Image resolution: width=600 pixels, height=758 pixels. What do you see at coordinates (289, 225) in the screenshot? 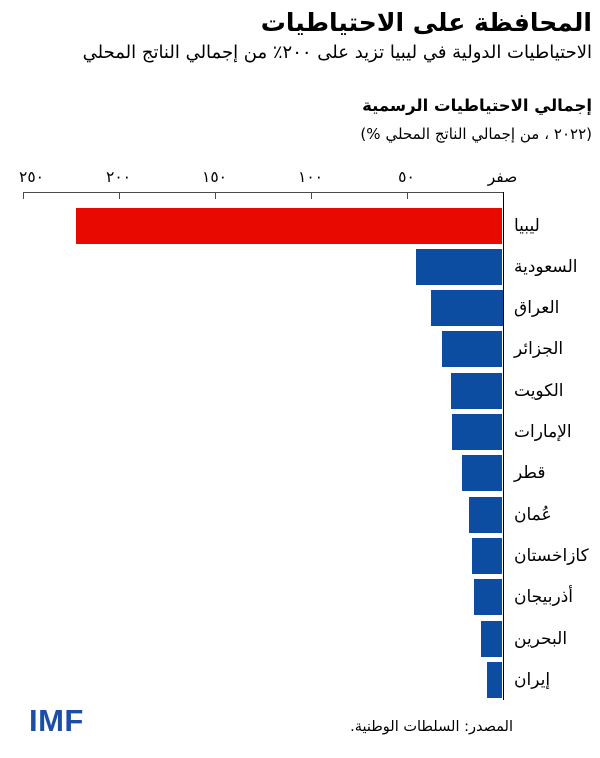
I see `bar-highlight` at bounding box center [289, 225].